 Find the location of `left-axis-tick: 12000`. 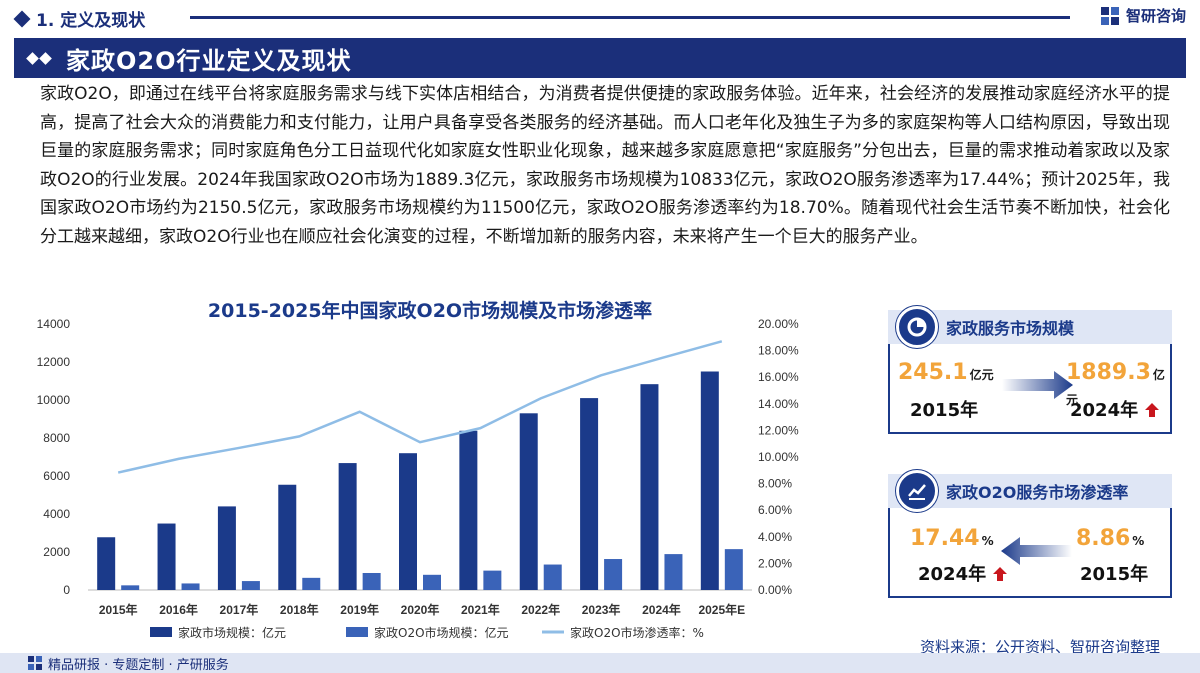

left-axis-tick: 12000 is located at coordinates (54, 362).